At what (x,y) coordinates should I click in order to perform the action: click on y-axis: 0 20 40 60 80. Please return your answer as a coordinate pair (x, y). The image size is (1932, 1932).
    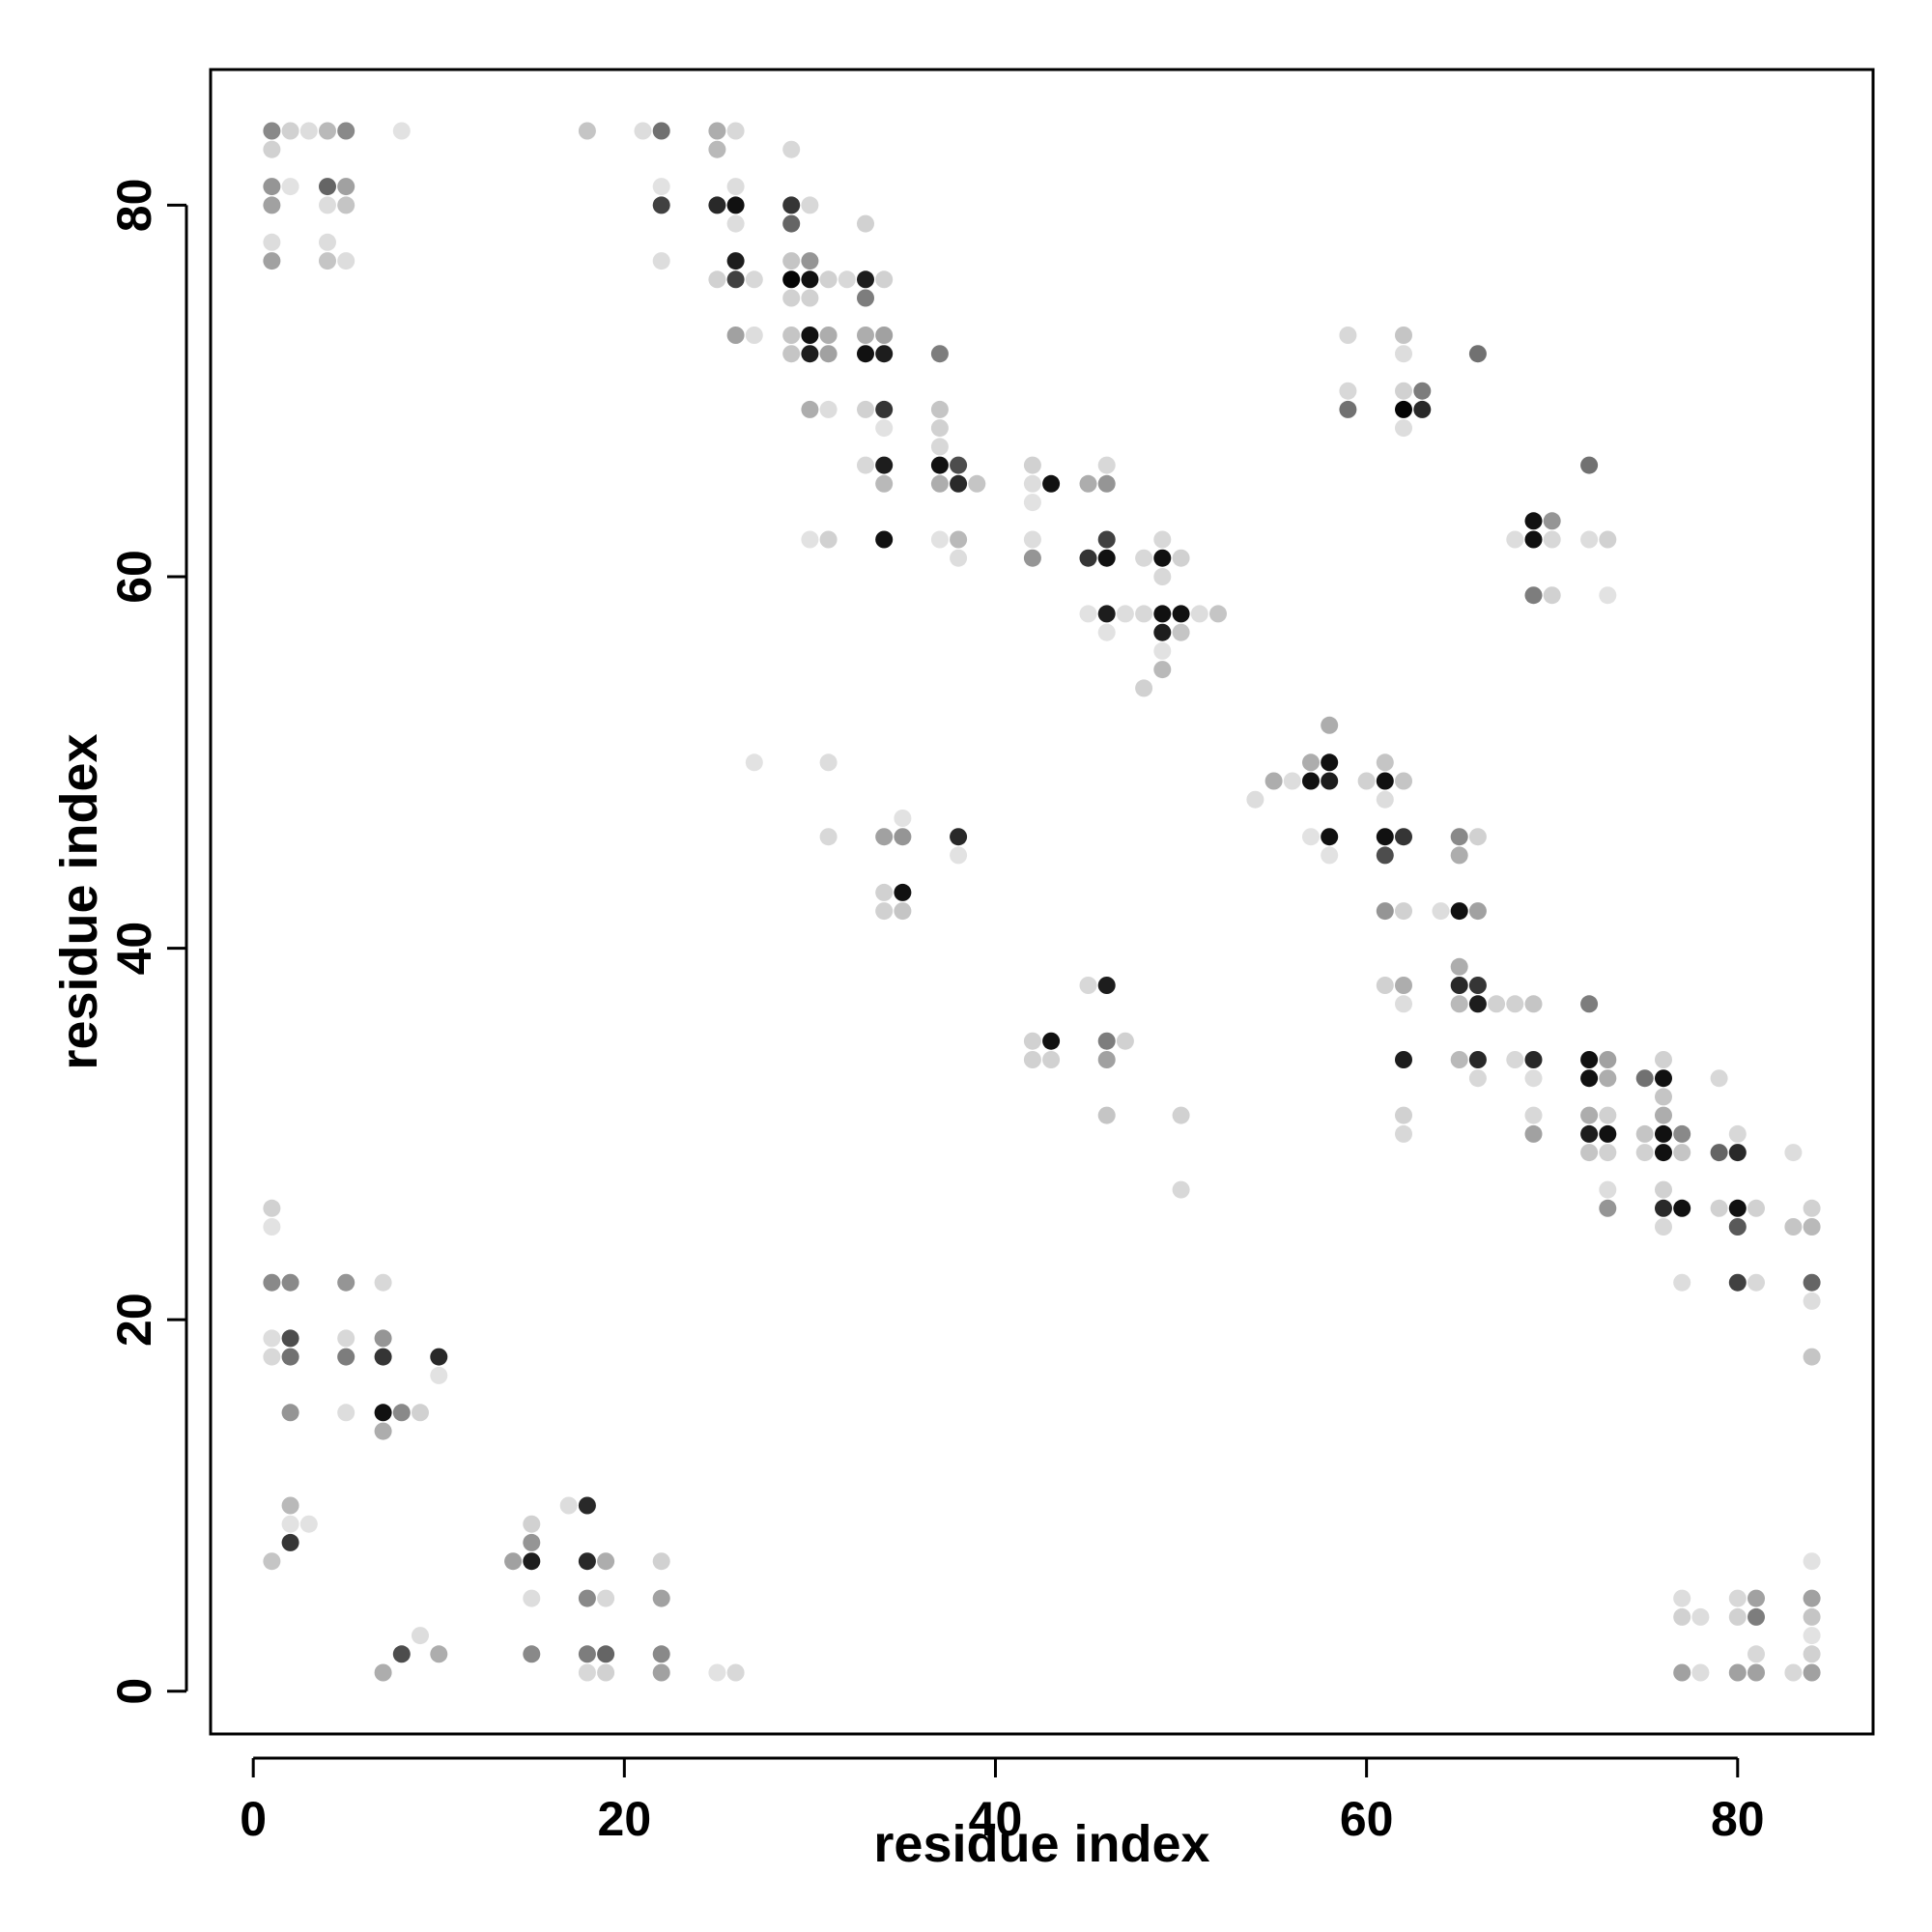
    Looking at the image, I should click on (147, 942).